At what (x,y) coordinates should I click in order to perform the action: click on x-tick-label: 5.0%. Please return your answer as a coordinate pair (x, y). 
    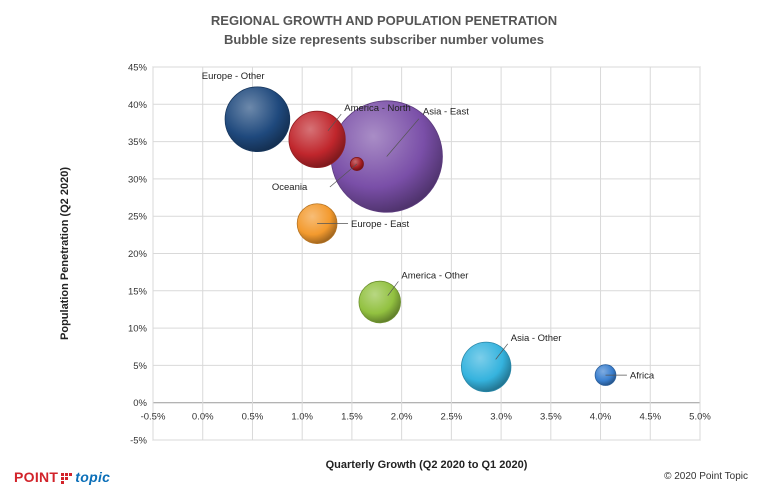
    Looking at the image, I should click on (700, 417).